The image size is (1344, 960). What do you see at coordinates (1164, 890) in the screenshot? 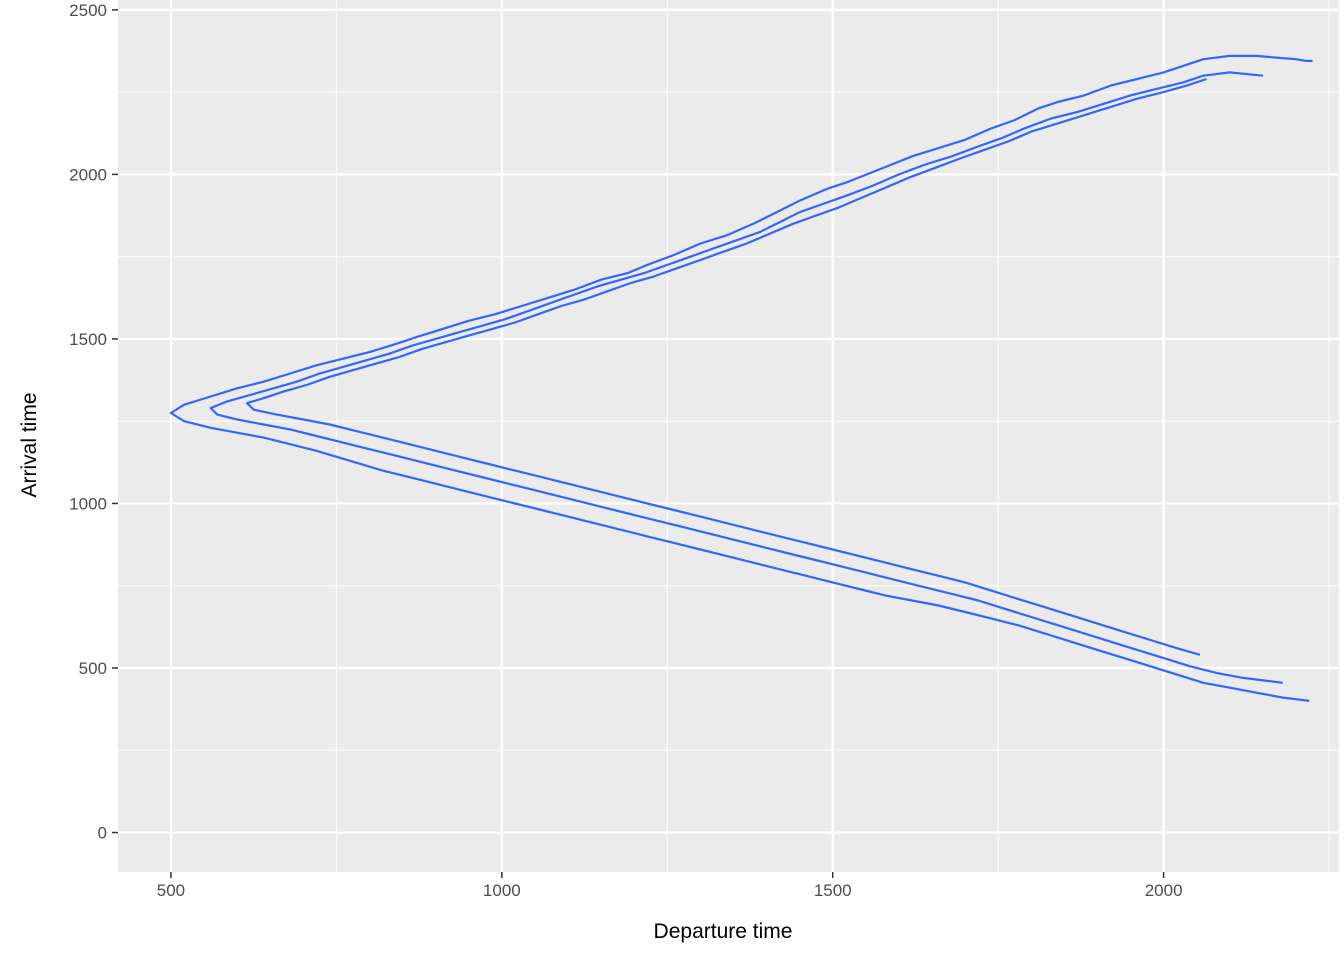
I see `x-tick-label-3: 2000` at bounding box center [1164, 890].